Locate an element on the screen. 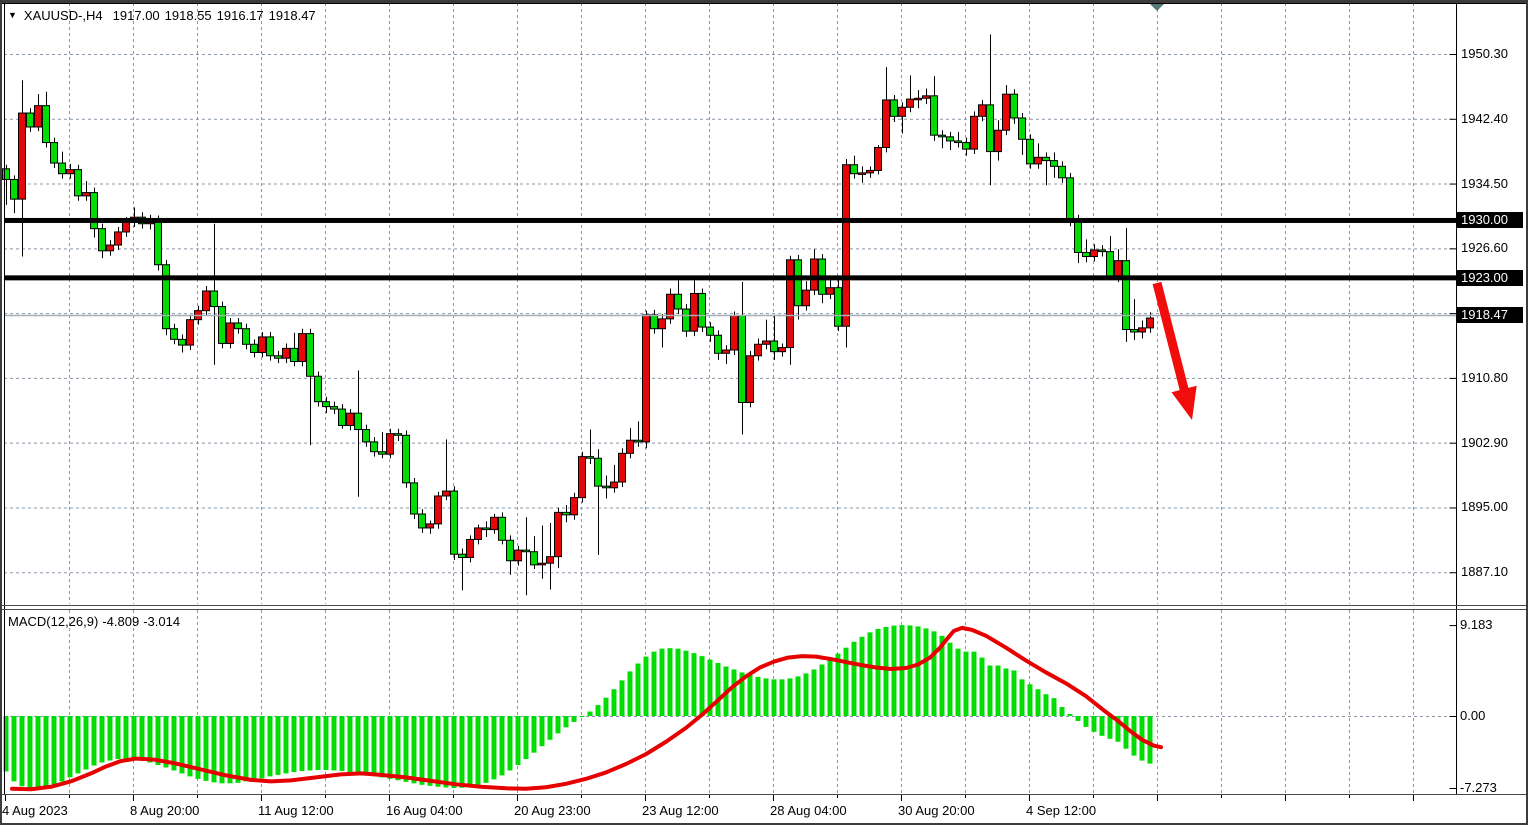  window-border-bottom is located at coordinates (764, 824).